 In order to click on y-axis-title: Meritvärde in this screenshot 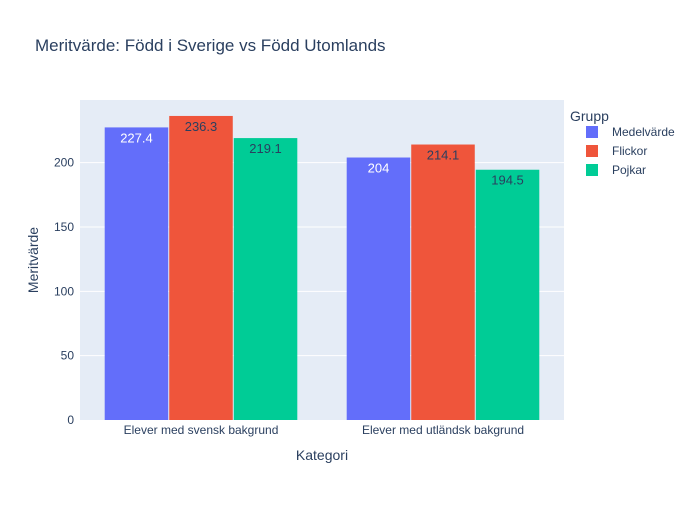, I will do `click(33, 260)`.